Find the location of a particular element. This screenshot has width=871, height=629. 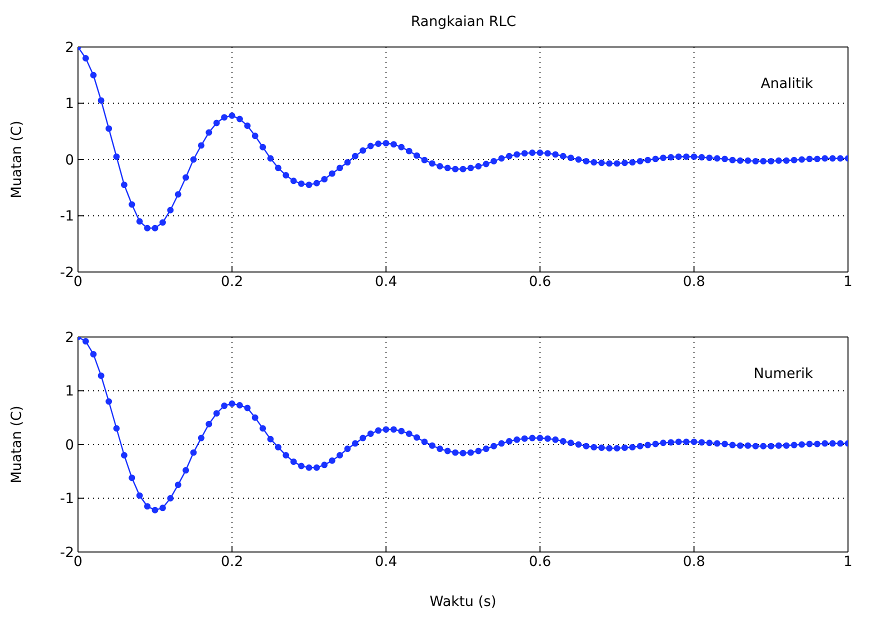

annotation: Analitik is located at coordinates (786, 84).